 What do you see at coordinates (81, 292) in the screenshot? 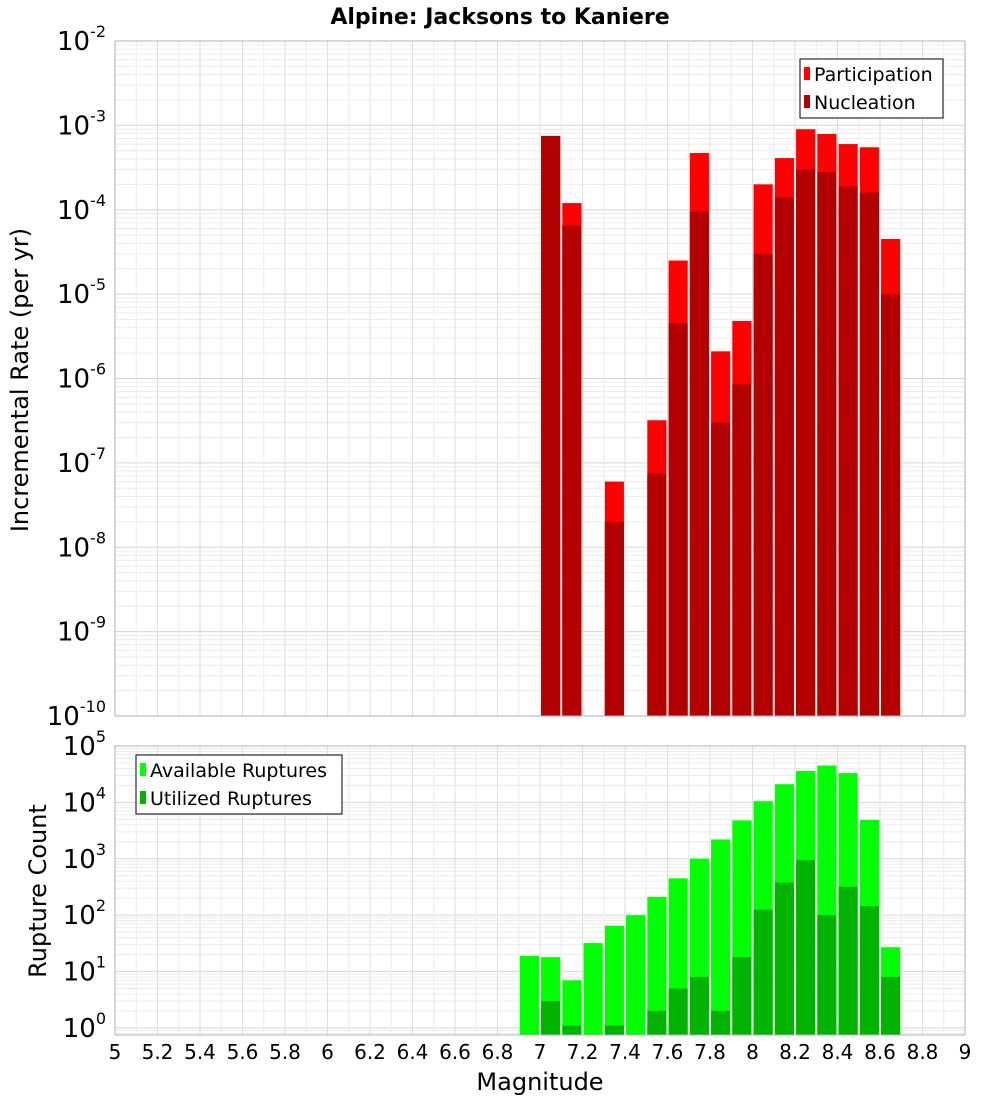
I see `rate-y-tick-label: 10⁻⁵` at bounding box center [81, 292].